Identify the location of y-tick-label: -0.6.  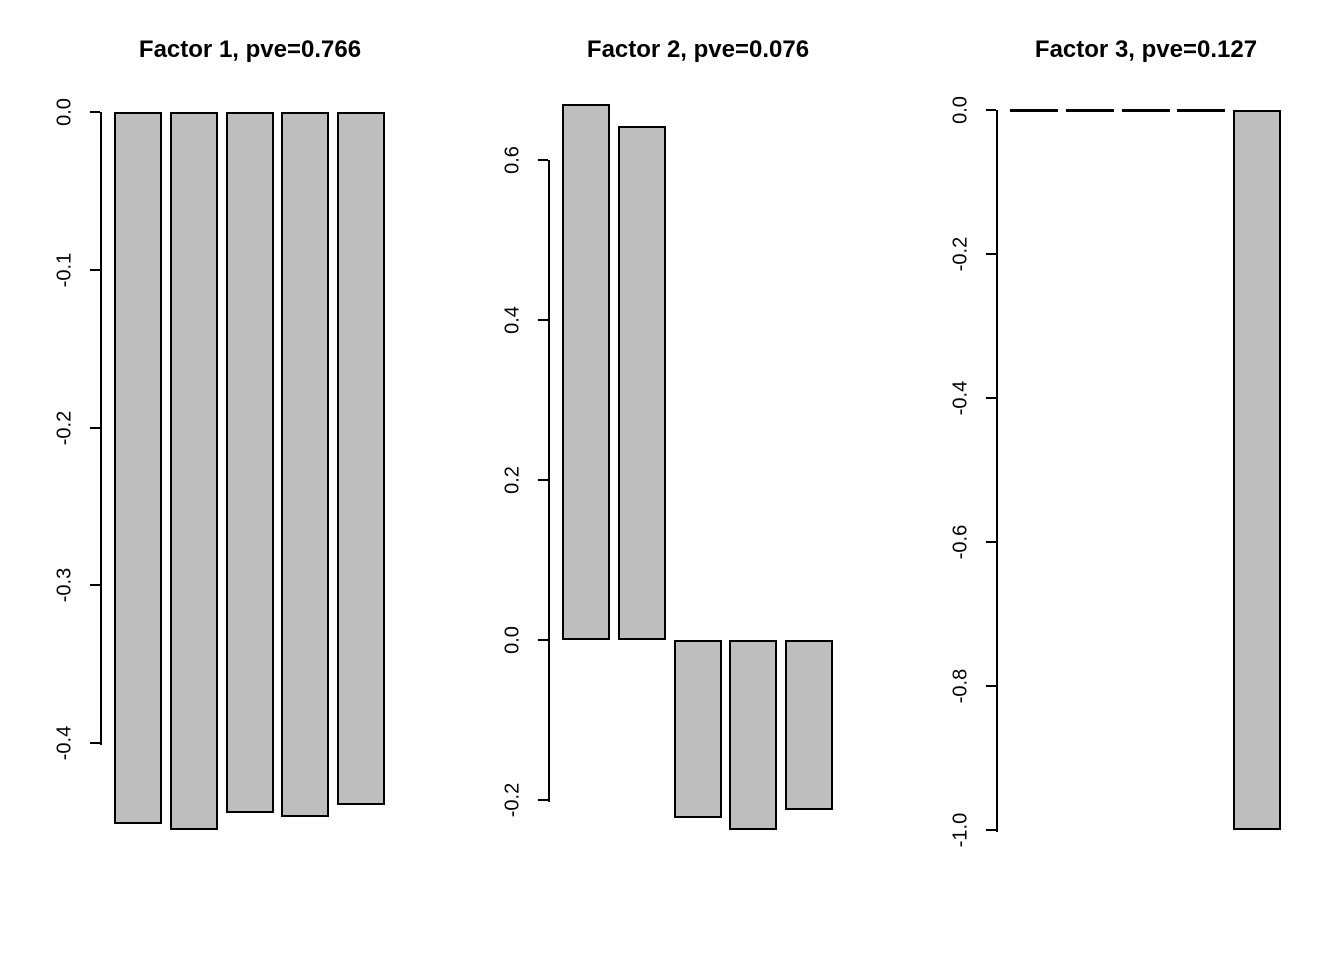
(960, 542).